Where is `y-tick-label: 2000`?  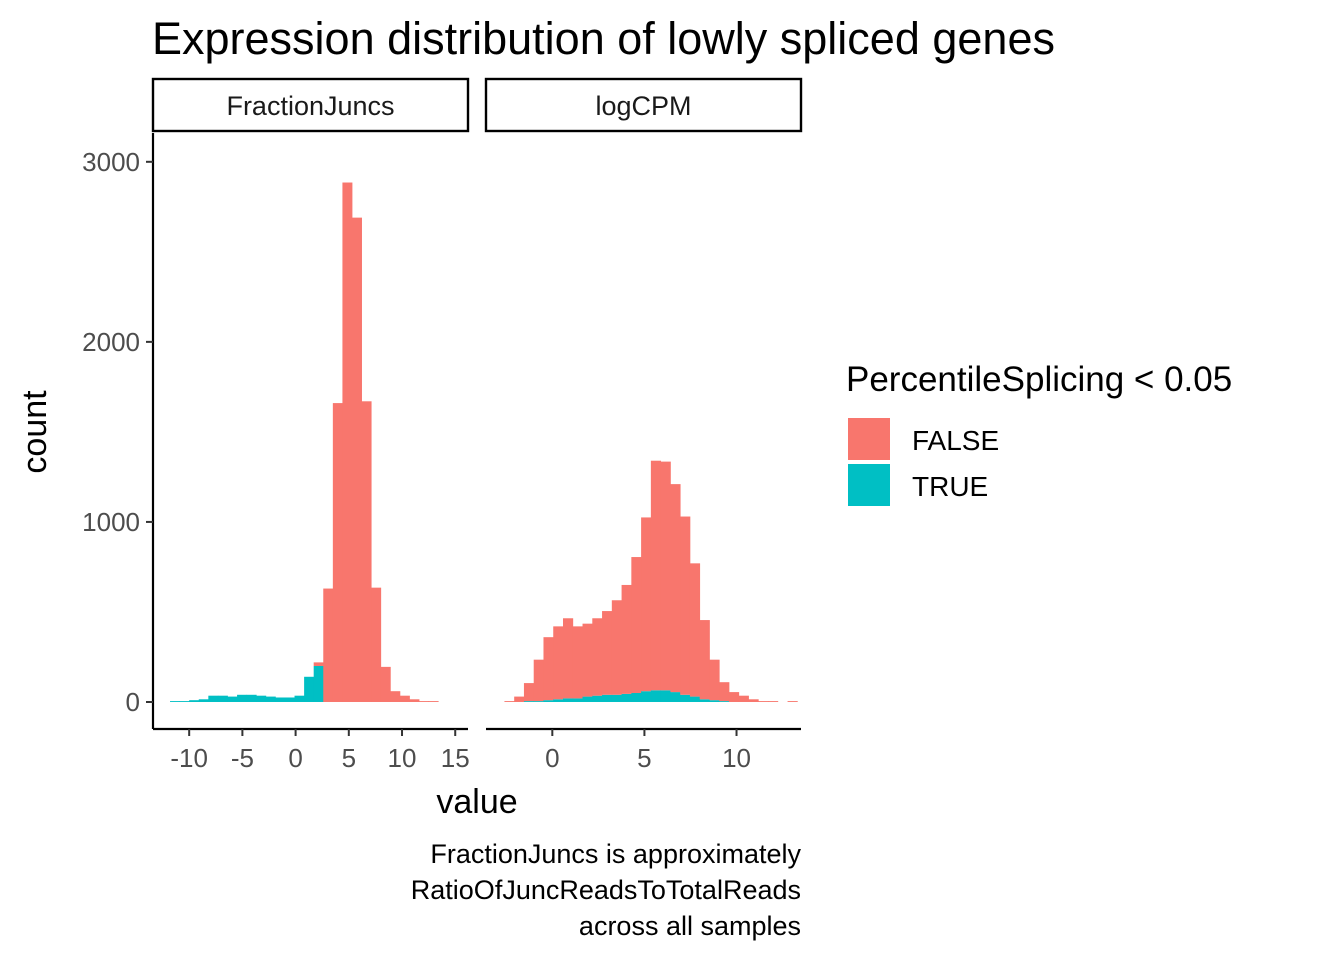 y-tick-label: 2000 is located at coordinates (111, 342).